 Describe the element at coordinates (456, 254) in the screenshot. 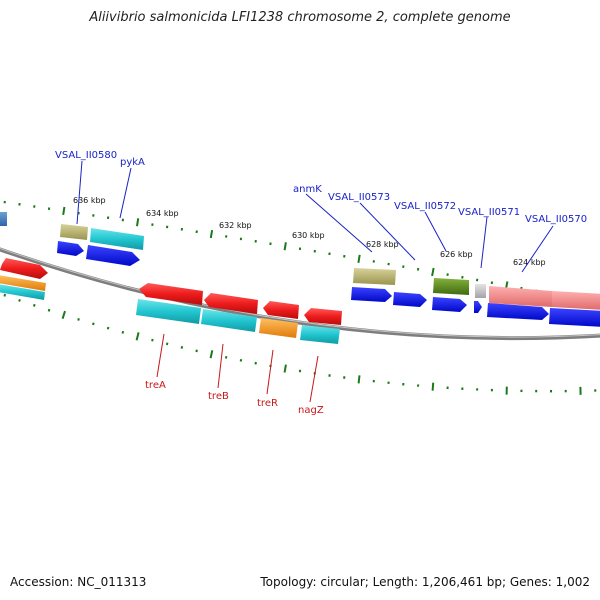

I see `scale-label-626: 626 kbp` at that location.